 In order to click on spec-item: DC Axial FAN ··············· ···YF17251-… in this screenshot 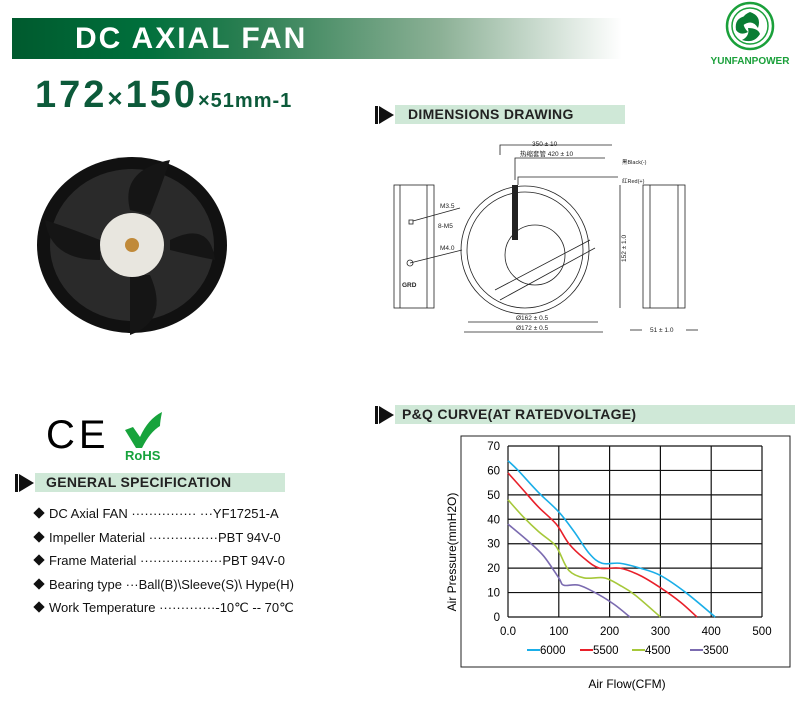, I will do `click(156, 513)`.